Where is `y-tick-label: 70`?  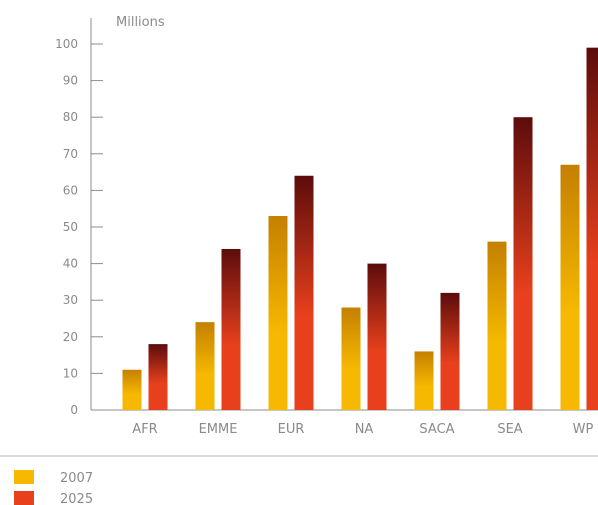 y-tick-label: 70 is located at coordinates (70, 154).